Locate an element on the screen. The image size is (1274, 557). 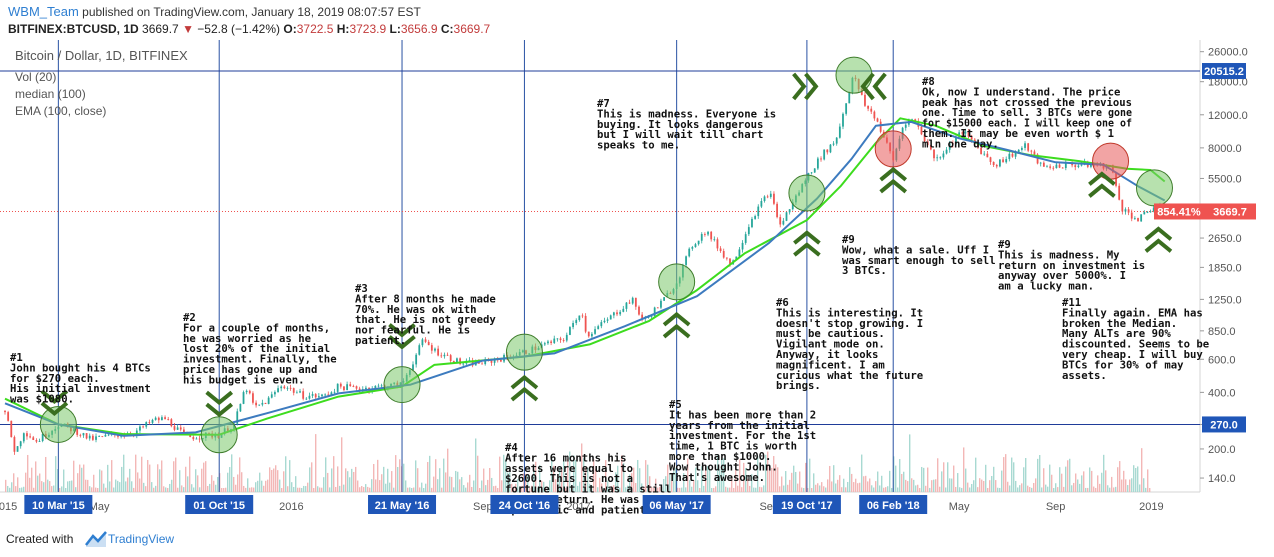
annotation-line: them. It may be even worth $ 1 is located at coordinates (1018, 133).